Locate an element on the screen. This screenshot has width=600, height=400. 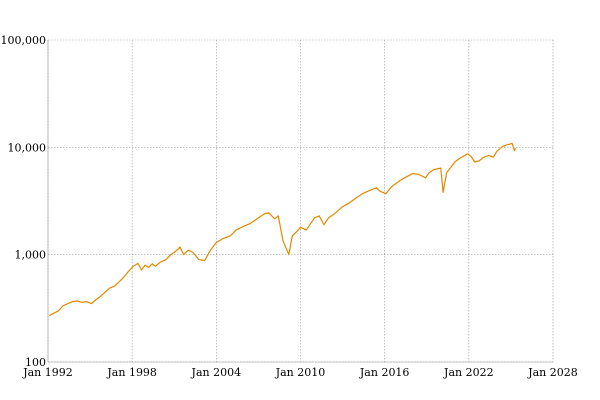
x-tick-label: Jan 2010 is located at coordinates (300, 372).